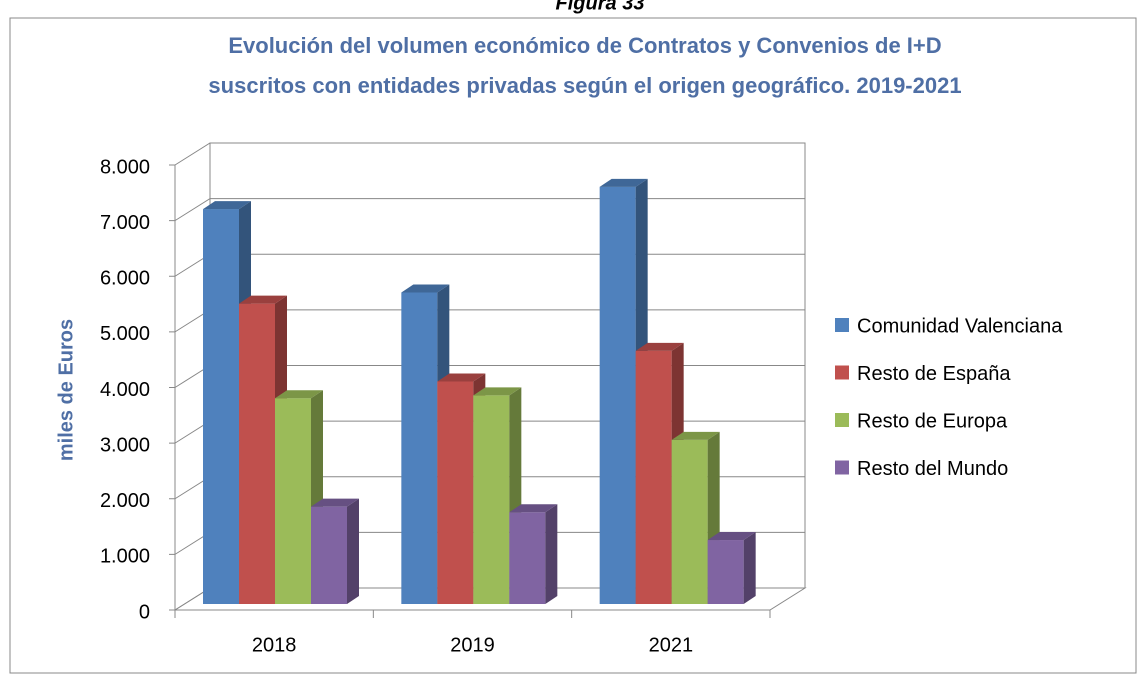 The height and width of the screenshot is (680, 1147). I want to click on x-tick-label: 2019, so click(472, 645).